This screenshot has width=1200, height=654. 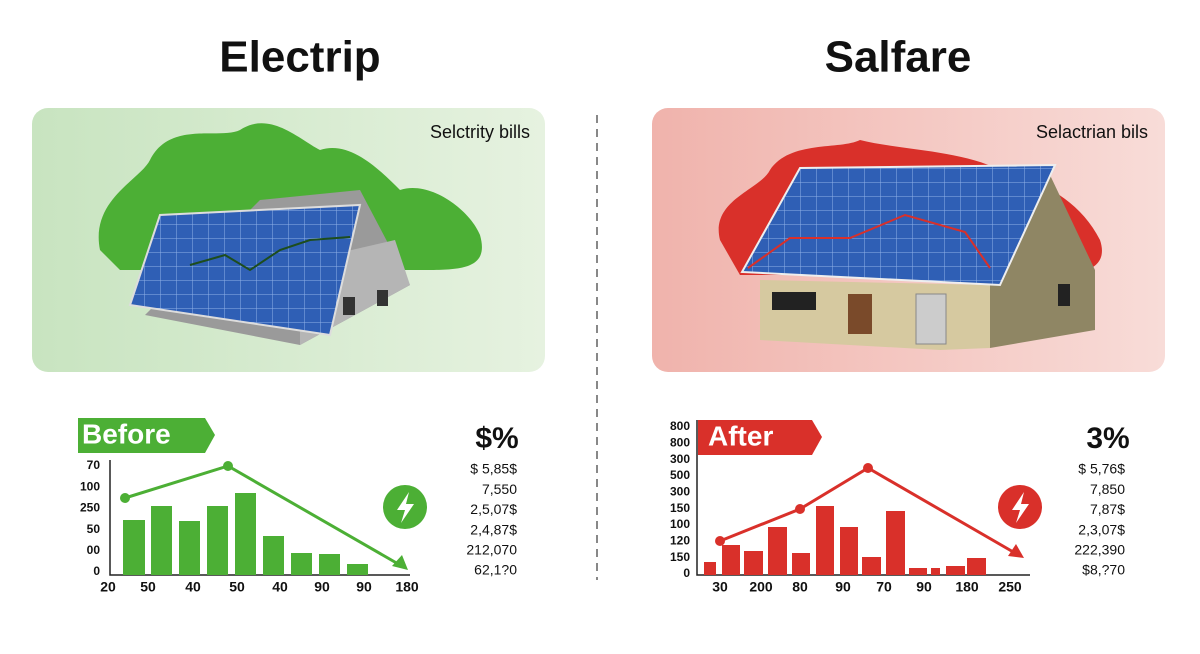 What do you see at coordinates (740, 435) in the screenshot?
I see `badge-label: After` at bounding box center [740, 435].